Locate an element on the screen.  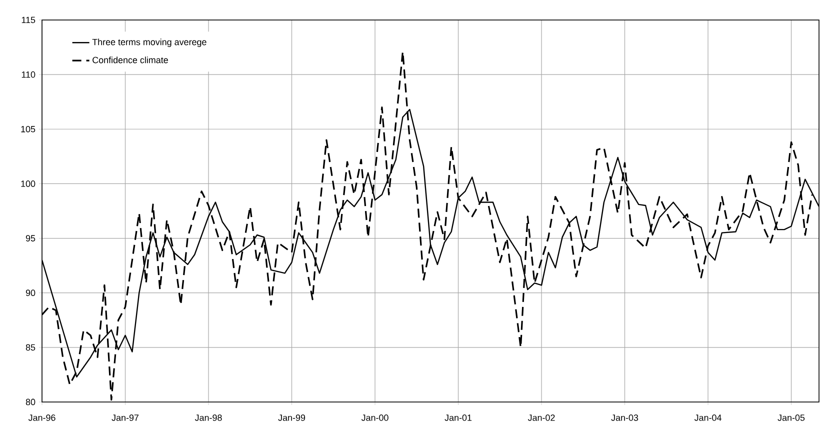
y-tick-label: 90 is located at coordinates (31, 293).